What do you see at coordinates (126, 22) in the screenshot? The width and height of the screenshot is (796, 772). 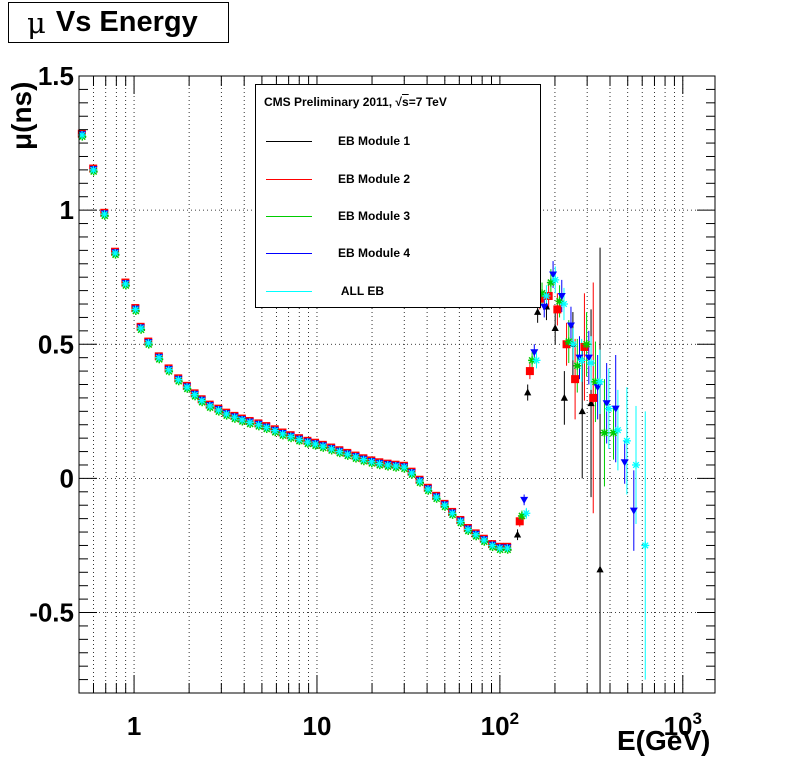 I see `title-text: Vs Energy` at bounding box center [126, 22].